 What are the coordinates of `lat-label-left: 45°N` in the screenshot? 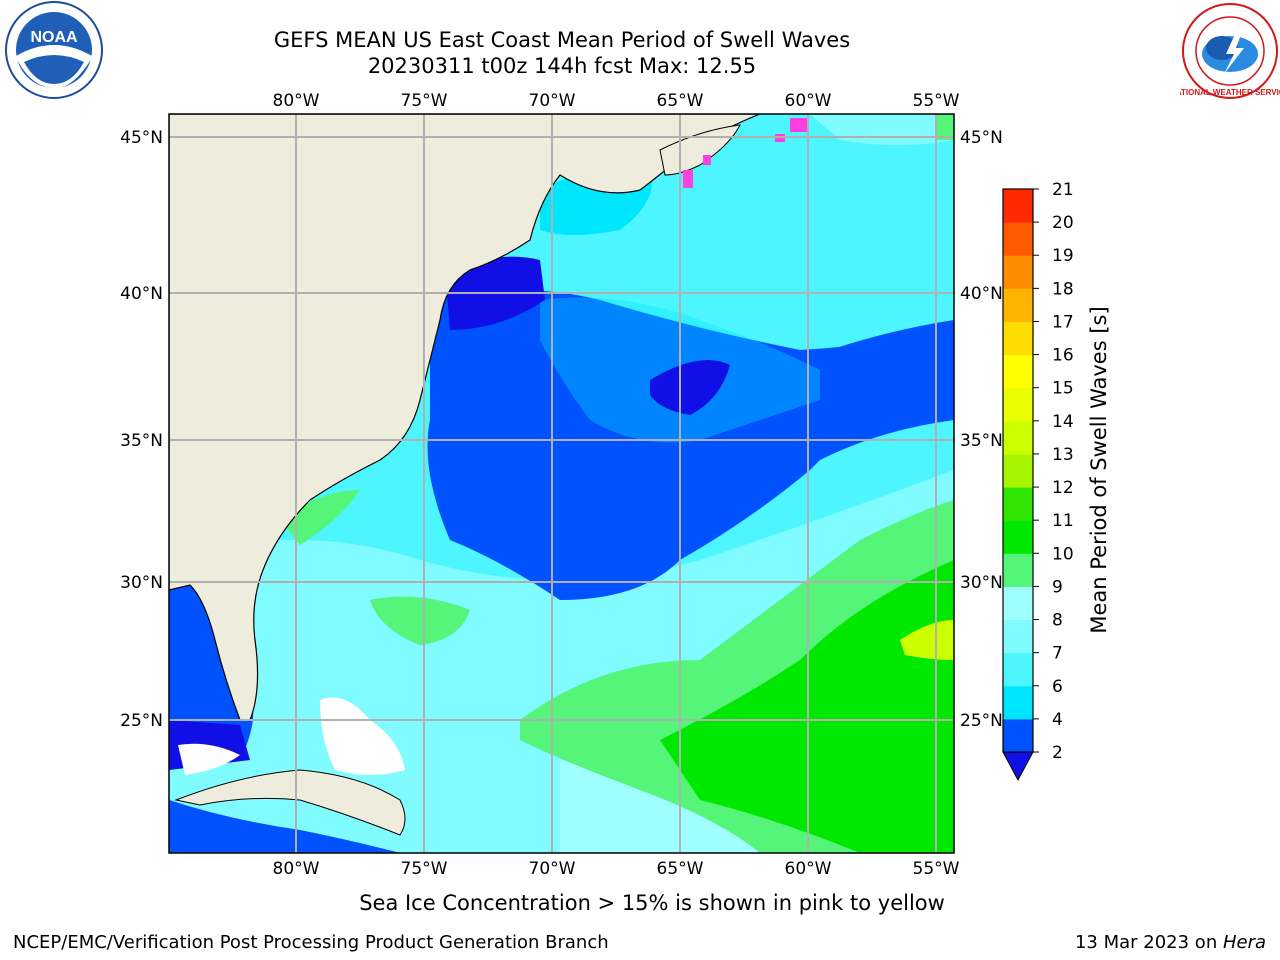 It's located at (141, 138).